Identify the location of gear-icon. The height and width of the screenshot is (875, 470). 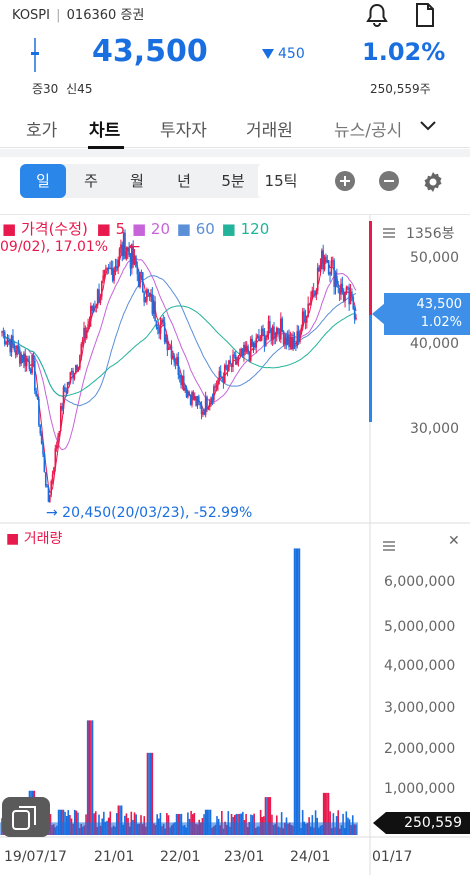
(432, 181).